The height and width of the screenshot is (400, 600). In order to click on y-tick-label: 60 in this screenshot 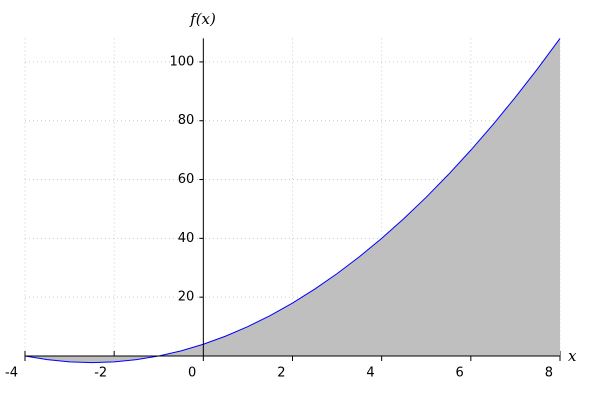, I will do `click(186, 179)`.